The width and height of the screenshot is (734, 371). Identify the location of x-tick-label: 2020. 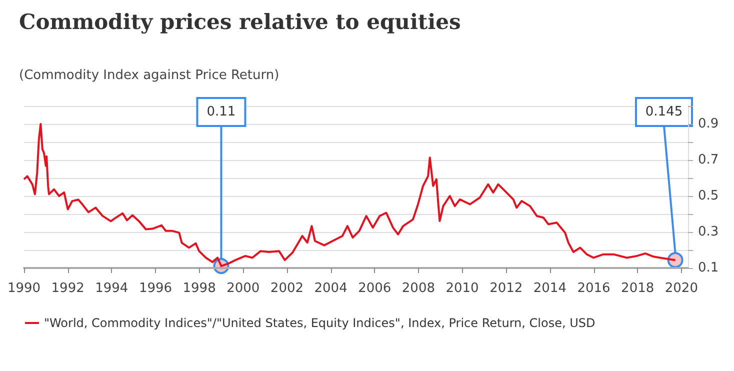
(681, 288).